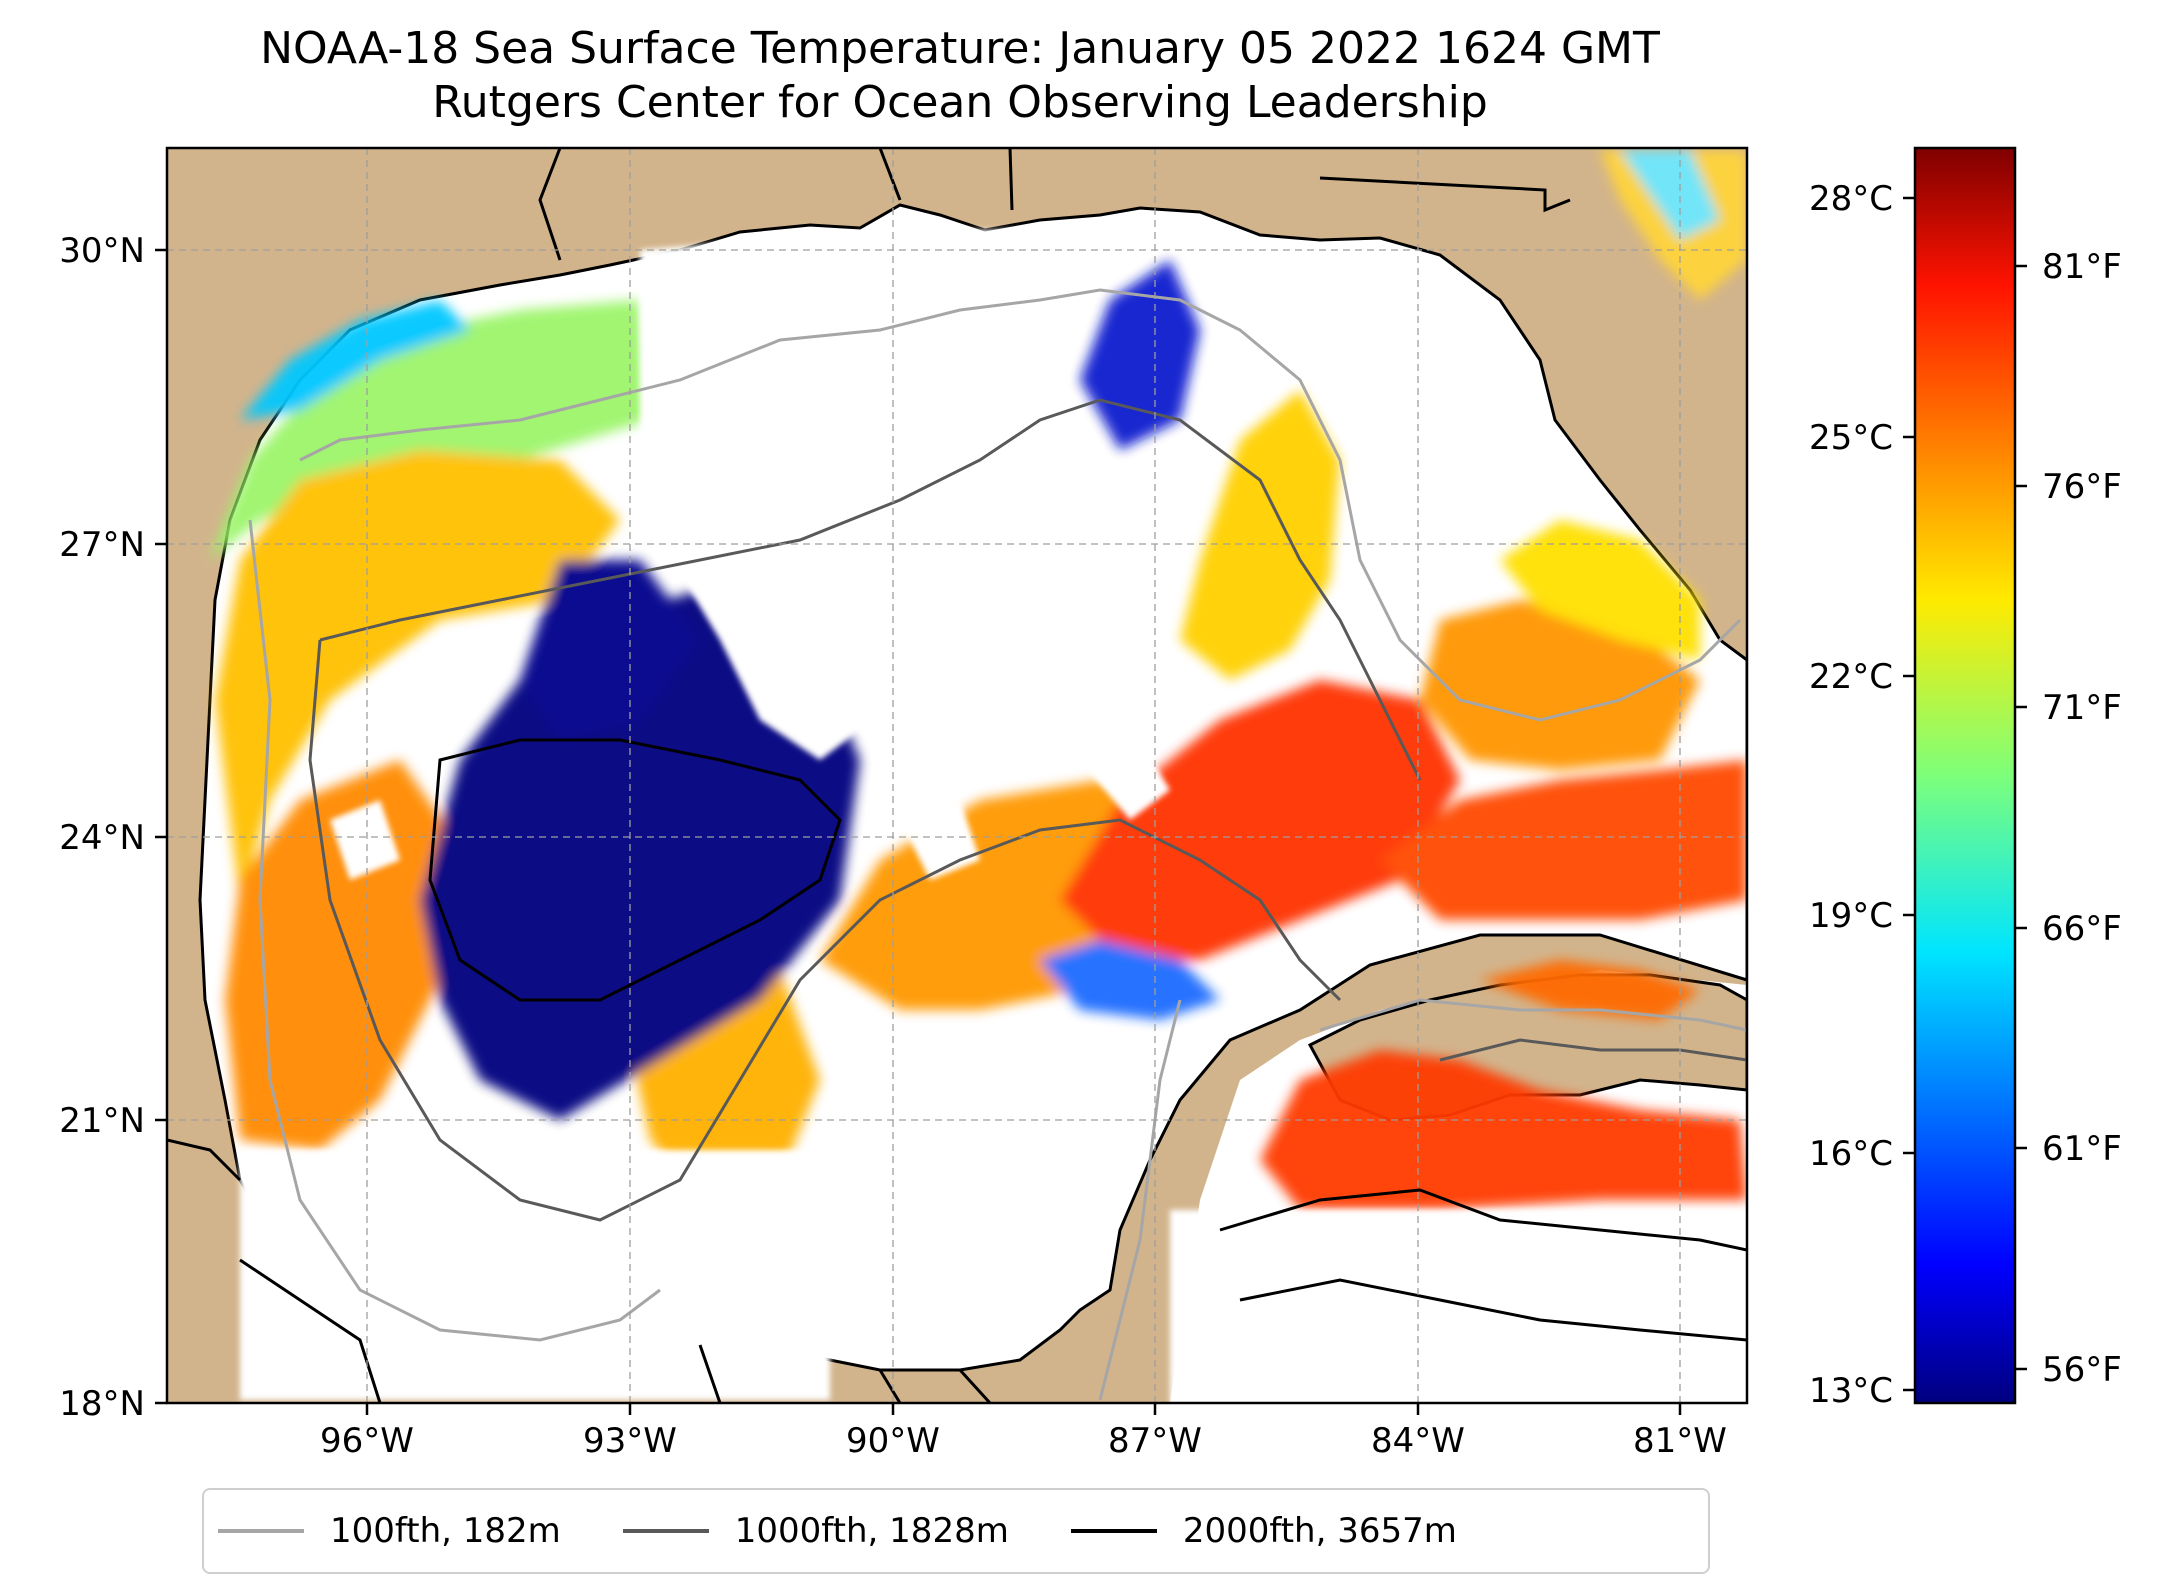 Image resolution: width=2160 pixels, height=1582 pixels. I want to click on colorbar-c-label-16: 16°C, so click(1851, 1154).